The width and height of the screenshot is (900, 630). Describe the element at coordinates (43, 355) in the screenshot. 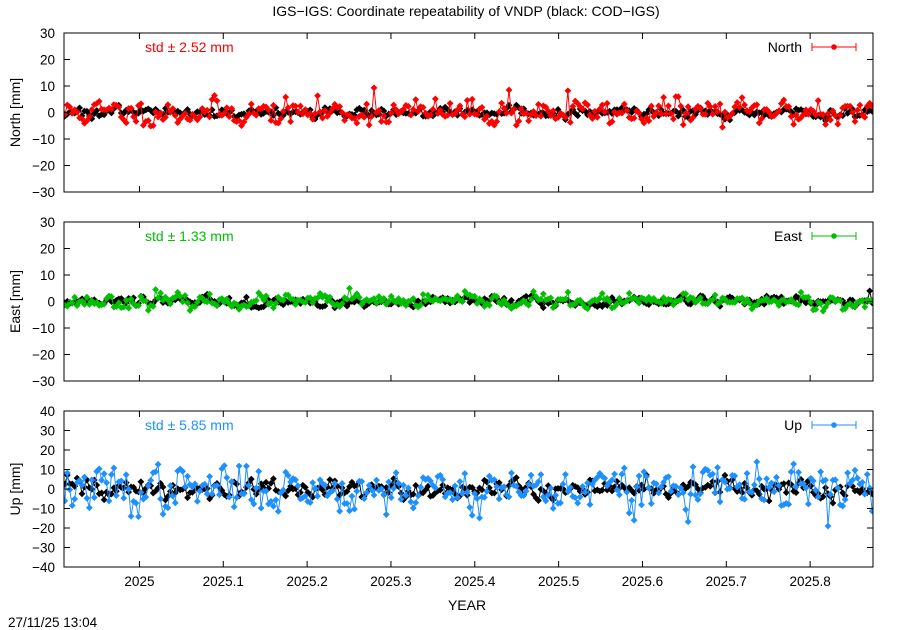

I see `y-tick-label: −20` at that location.